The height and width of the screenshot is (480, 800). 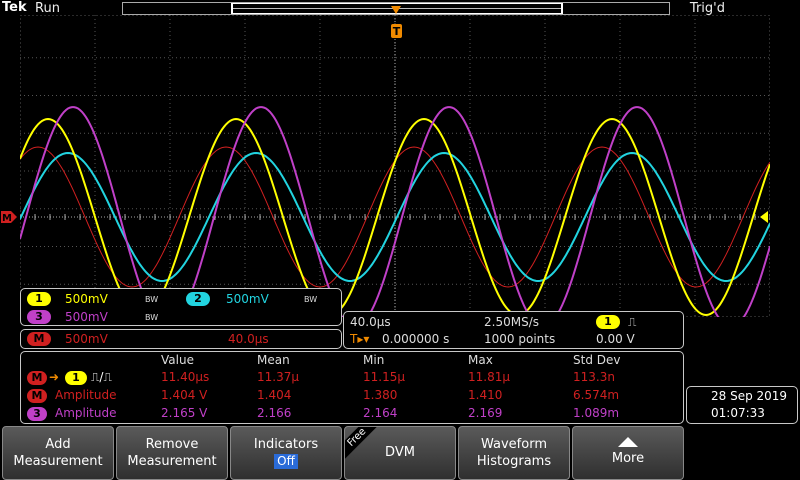 What do you see at coordinates (597, 360) in the screenshot?
I see `col-header-std-dev: Std Dev` at bounding box center [597, 360].